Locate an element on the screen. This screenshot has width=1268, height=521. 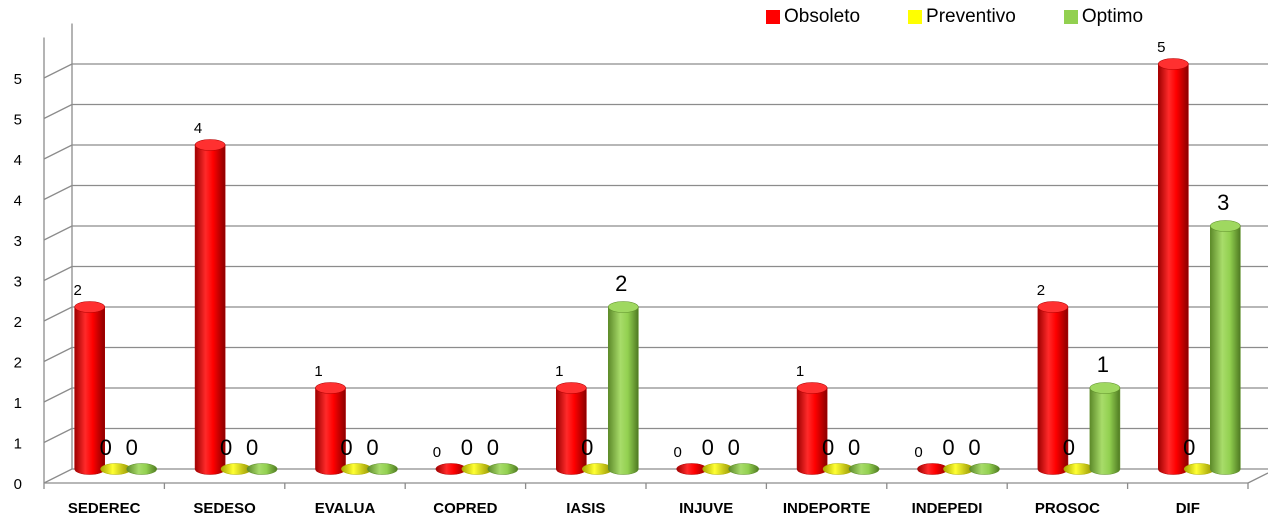
legend-item-obsoleto: Obsoleto is located at coordinates (813, 17).